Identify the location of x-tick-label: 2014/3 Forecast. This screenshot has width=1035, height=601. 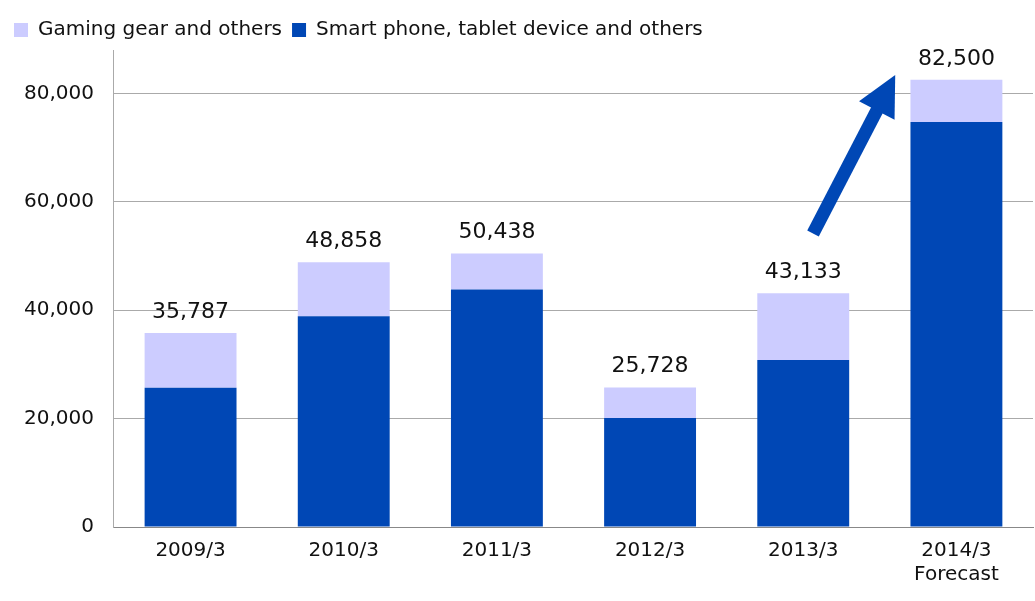
(956, 561).